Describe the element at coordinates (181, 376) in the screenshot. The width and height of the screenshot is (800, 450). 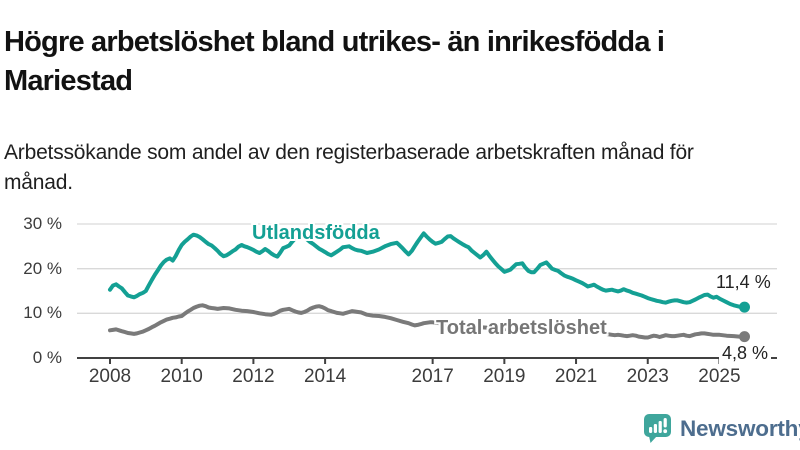
I see `x-tick-label: 2010` at that location.